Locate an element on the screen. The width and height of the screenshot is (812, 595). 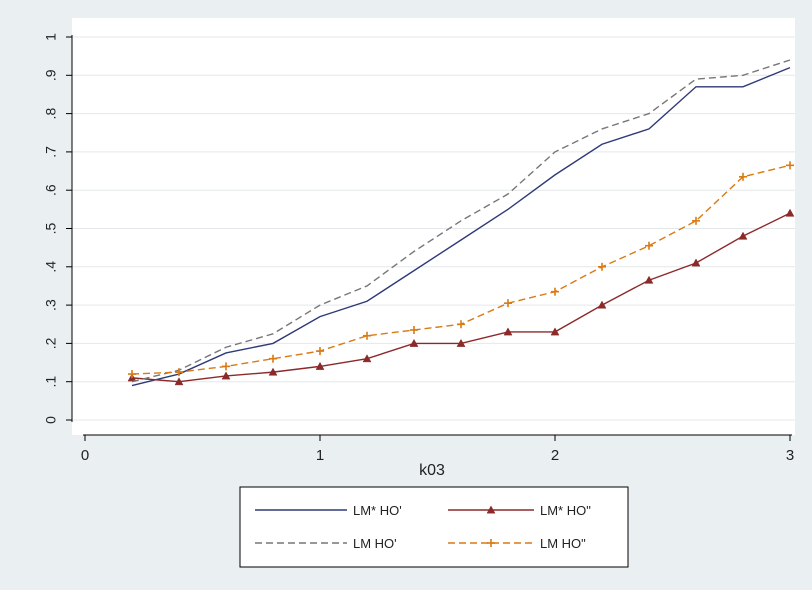
x-tick-label: 0 is located at coordinates (85, 455).